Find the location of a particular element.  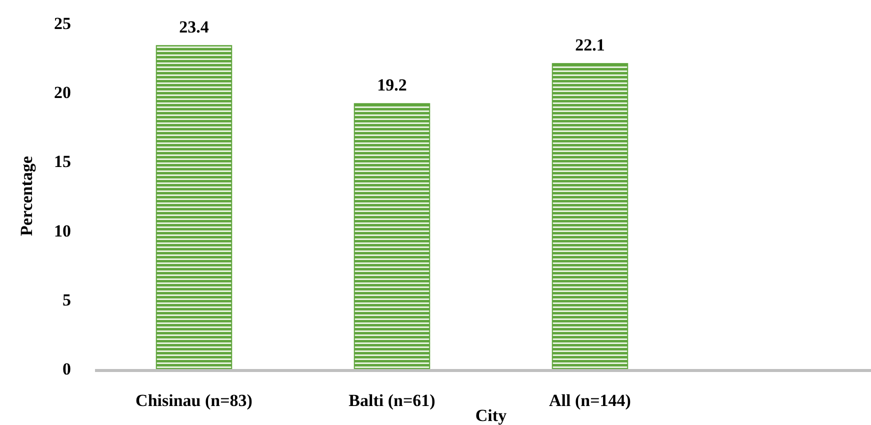

y-tick-label: 10 is located at coordinates (62, 230).